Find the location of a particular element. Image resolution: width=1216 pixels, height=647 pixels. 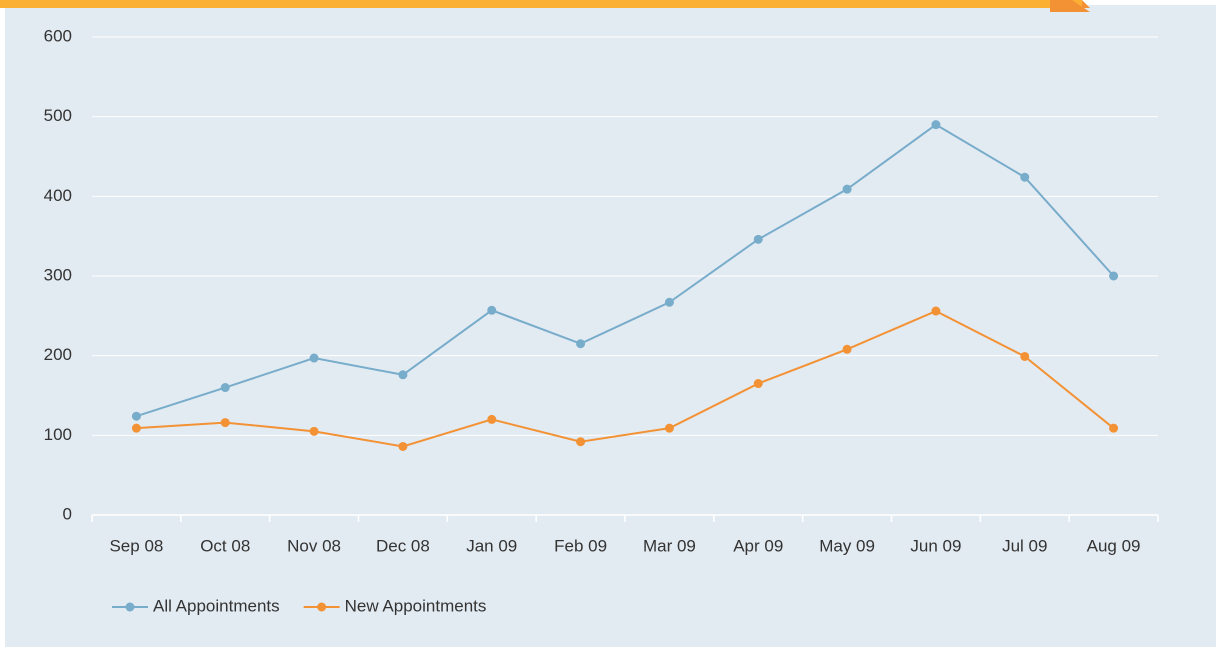

x-tick-label: Jul 09 is located at coordinates (1024, 545).